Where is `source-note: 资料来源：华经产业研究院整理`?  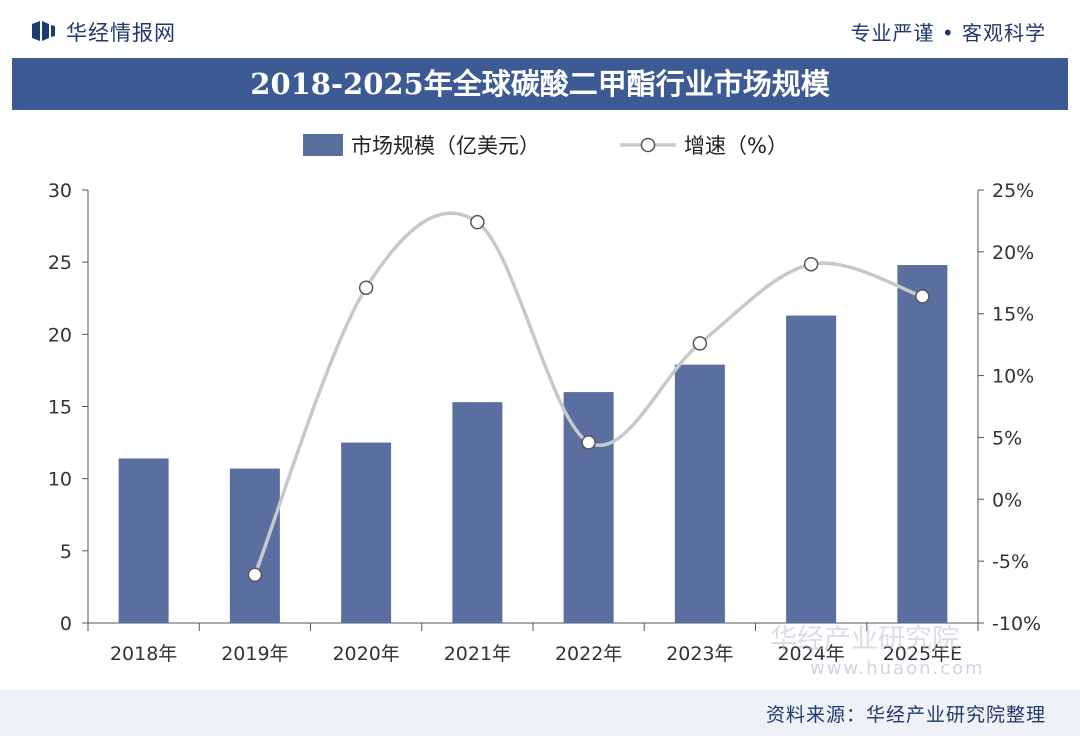
source-note: 资料来源：华经产业研究院整理 is located at coordinates (905, 715).